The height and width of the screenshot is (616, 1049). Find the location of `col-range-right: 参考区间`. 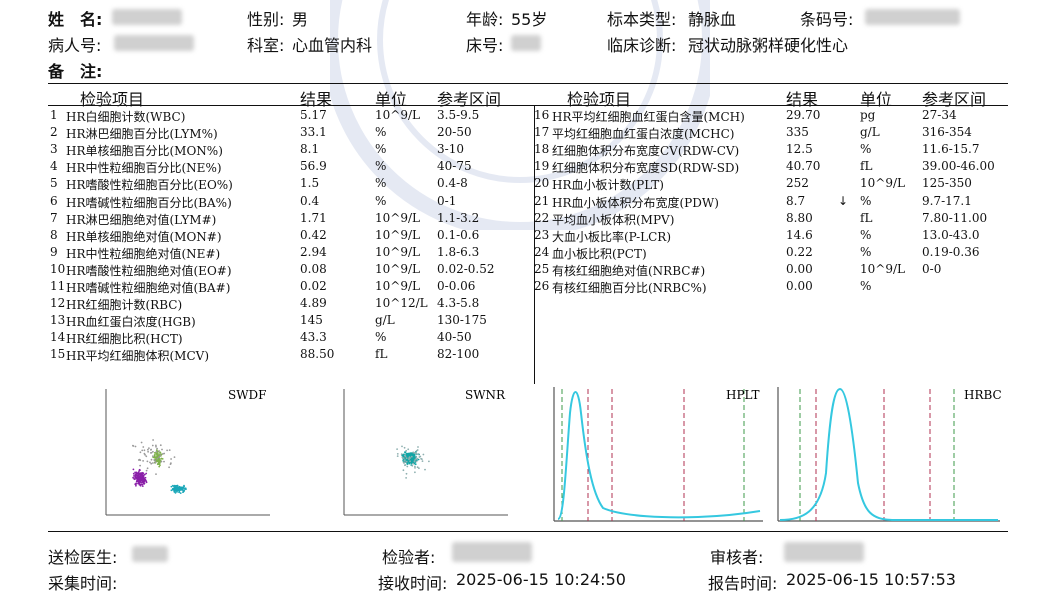

col-range-right: 参考区间 is located at coordinates (954, 99).